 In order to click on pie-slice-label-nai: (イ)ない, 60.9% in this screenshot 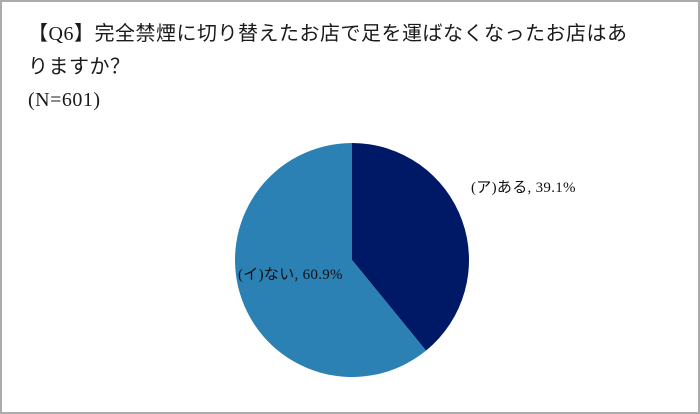, I will do `click(290, 275)`.